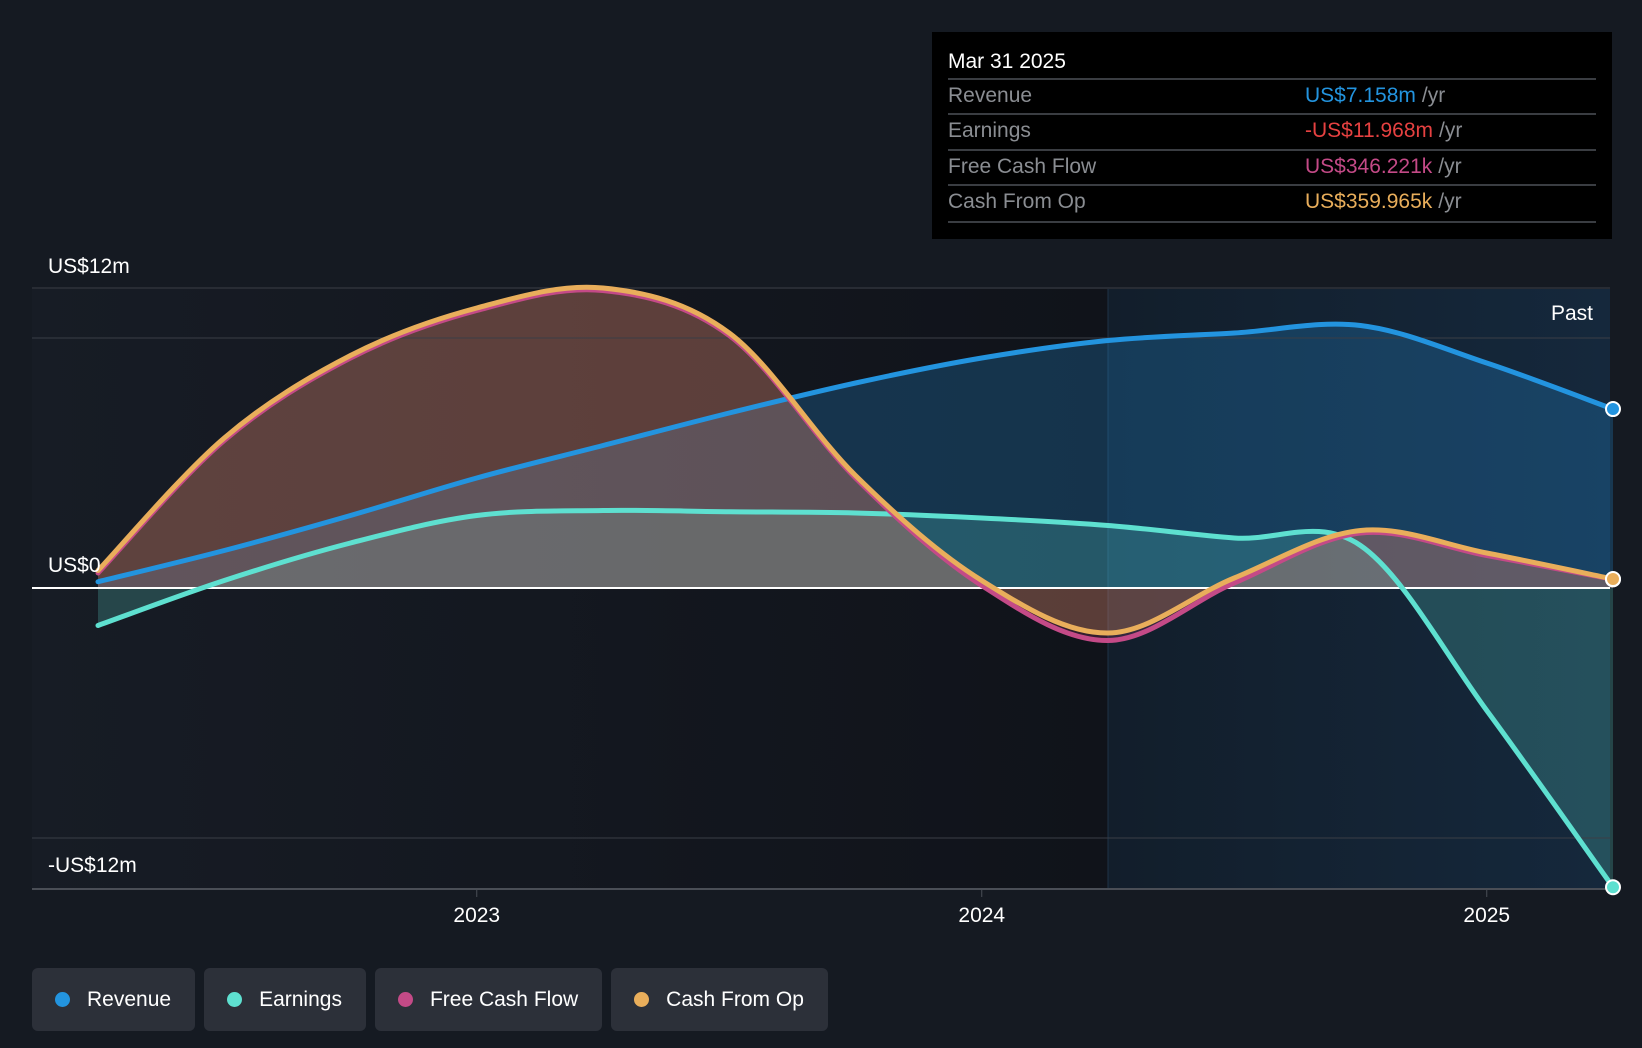 The image size is (1642, 1048). I want to click on legend-item-cash-from-op: Cash From Op, so click(719, 999).